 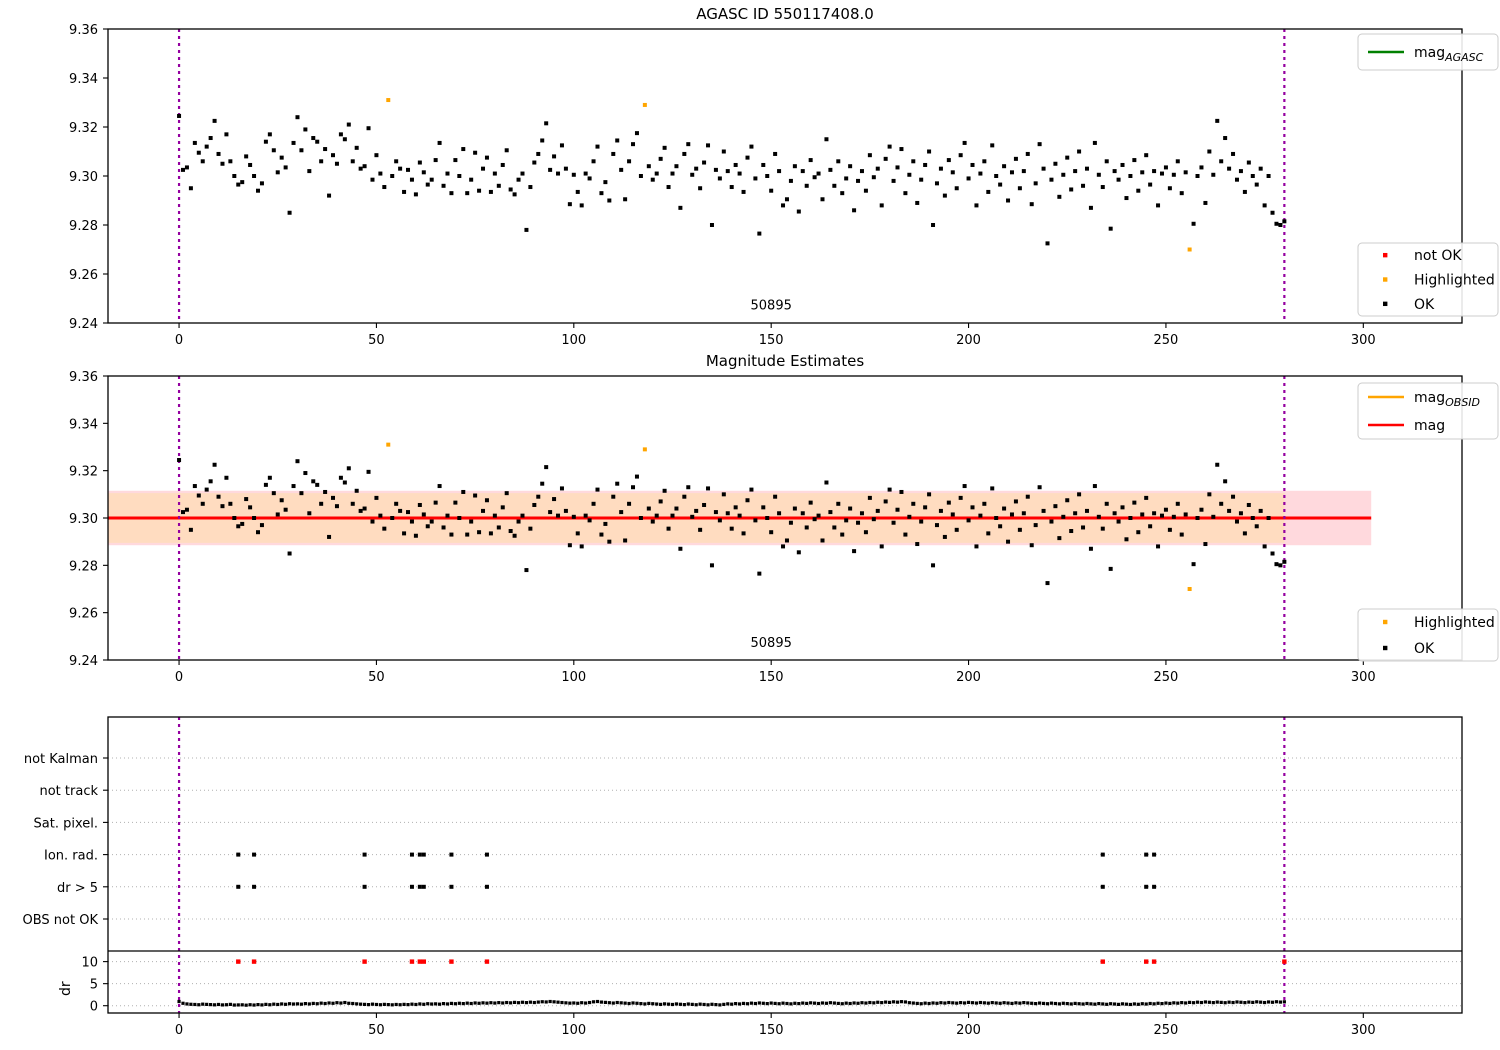 What do you see at coordinates (1428, 411) in the screenshot?
I see `legend-mag-lines: magOBSID mag` at bounding box center [1428, 411].